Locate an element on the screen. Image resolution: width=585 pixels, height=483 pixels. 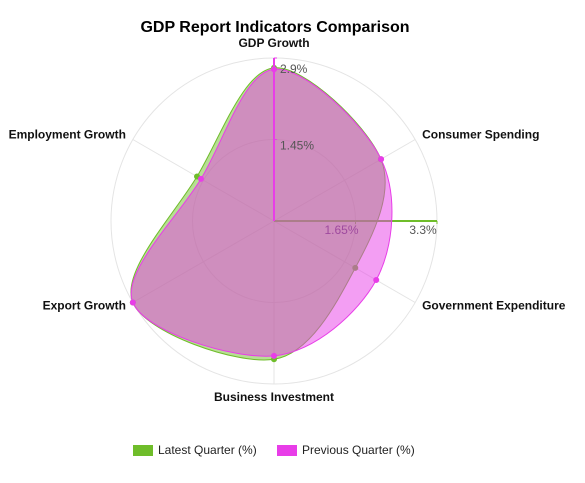
tick-label: 3.3% is located at coordinates (423, 230).